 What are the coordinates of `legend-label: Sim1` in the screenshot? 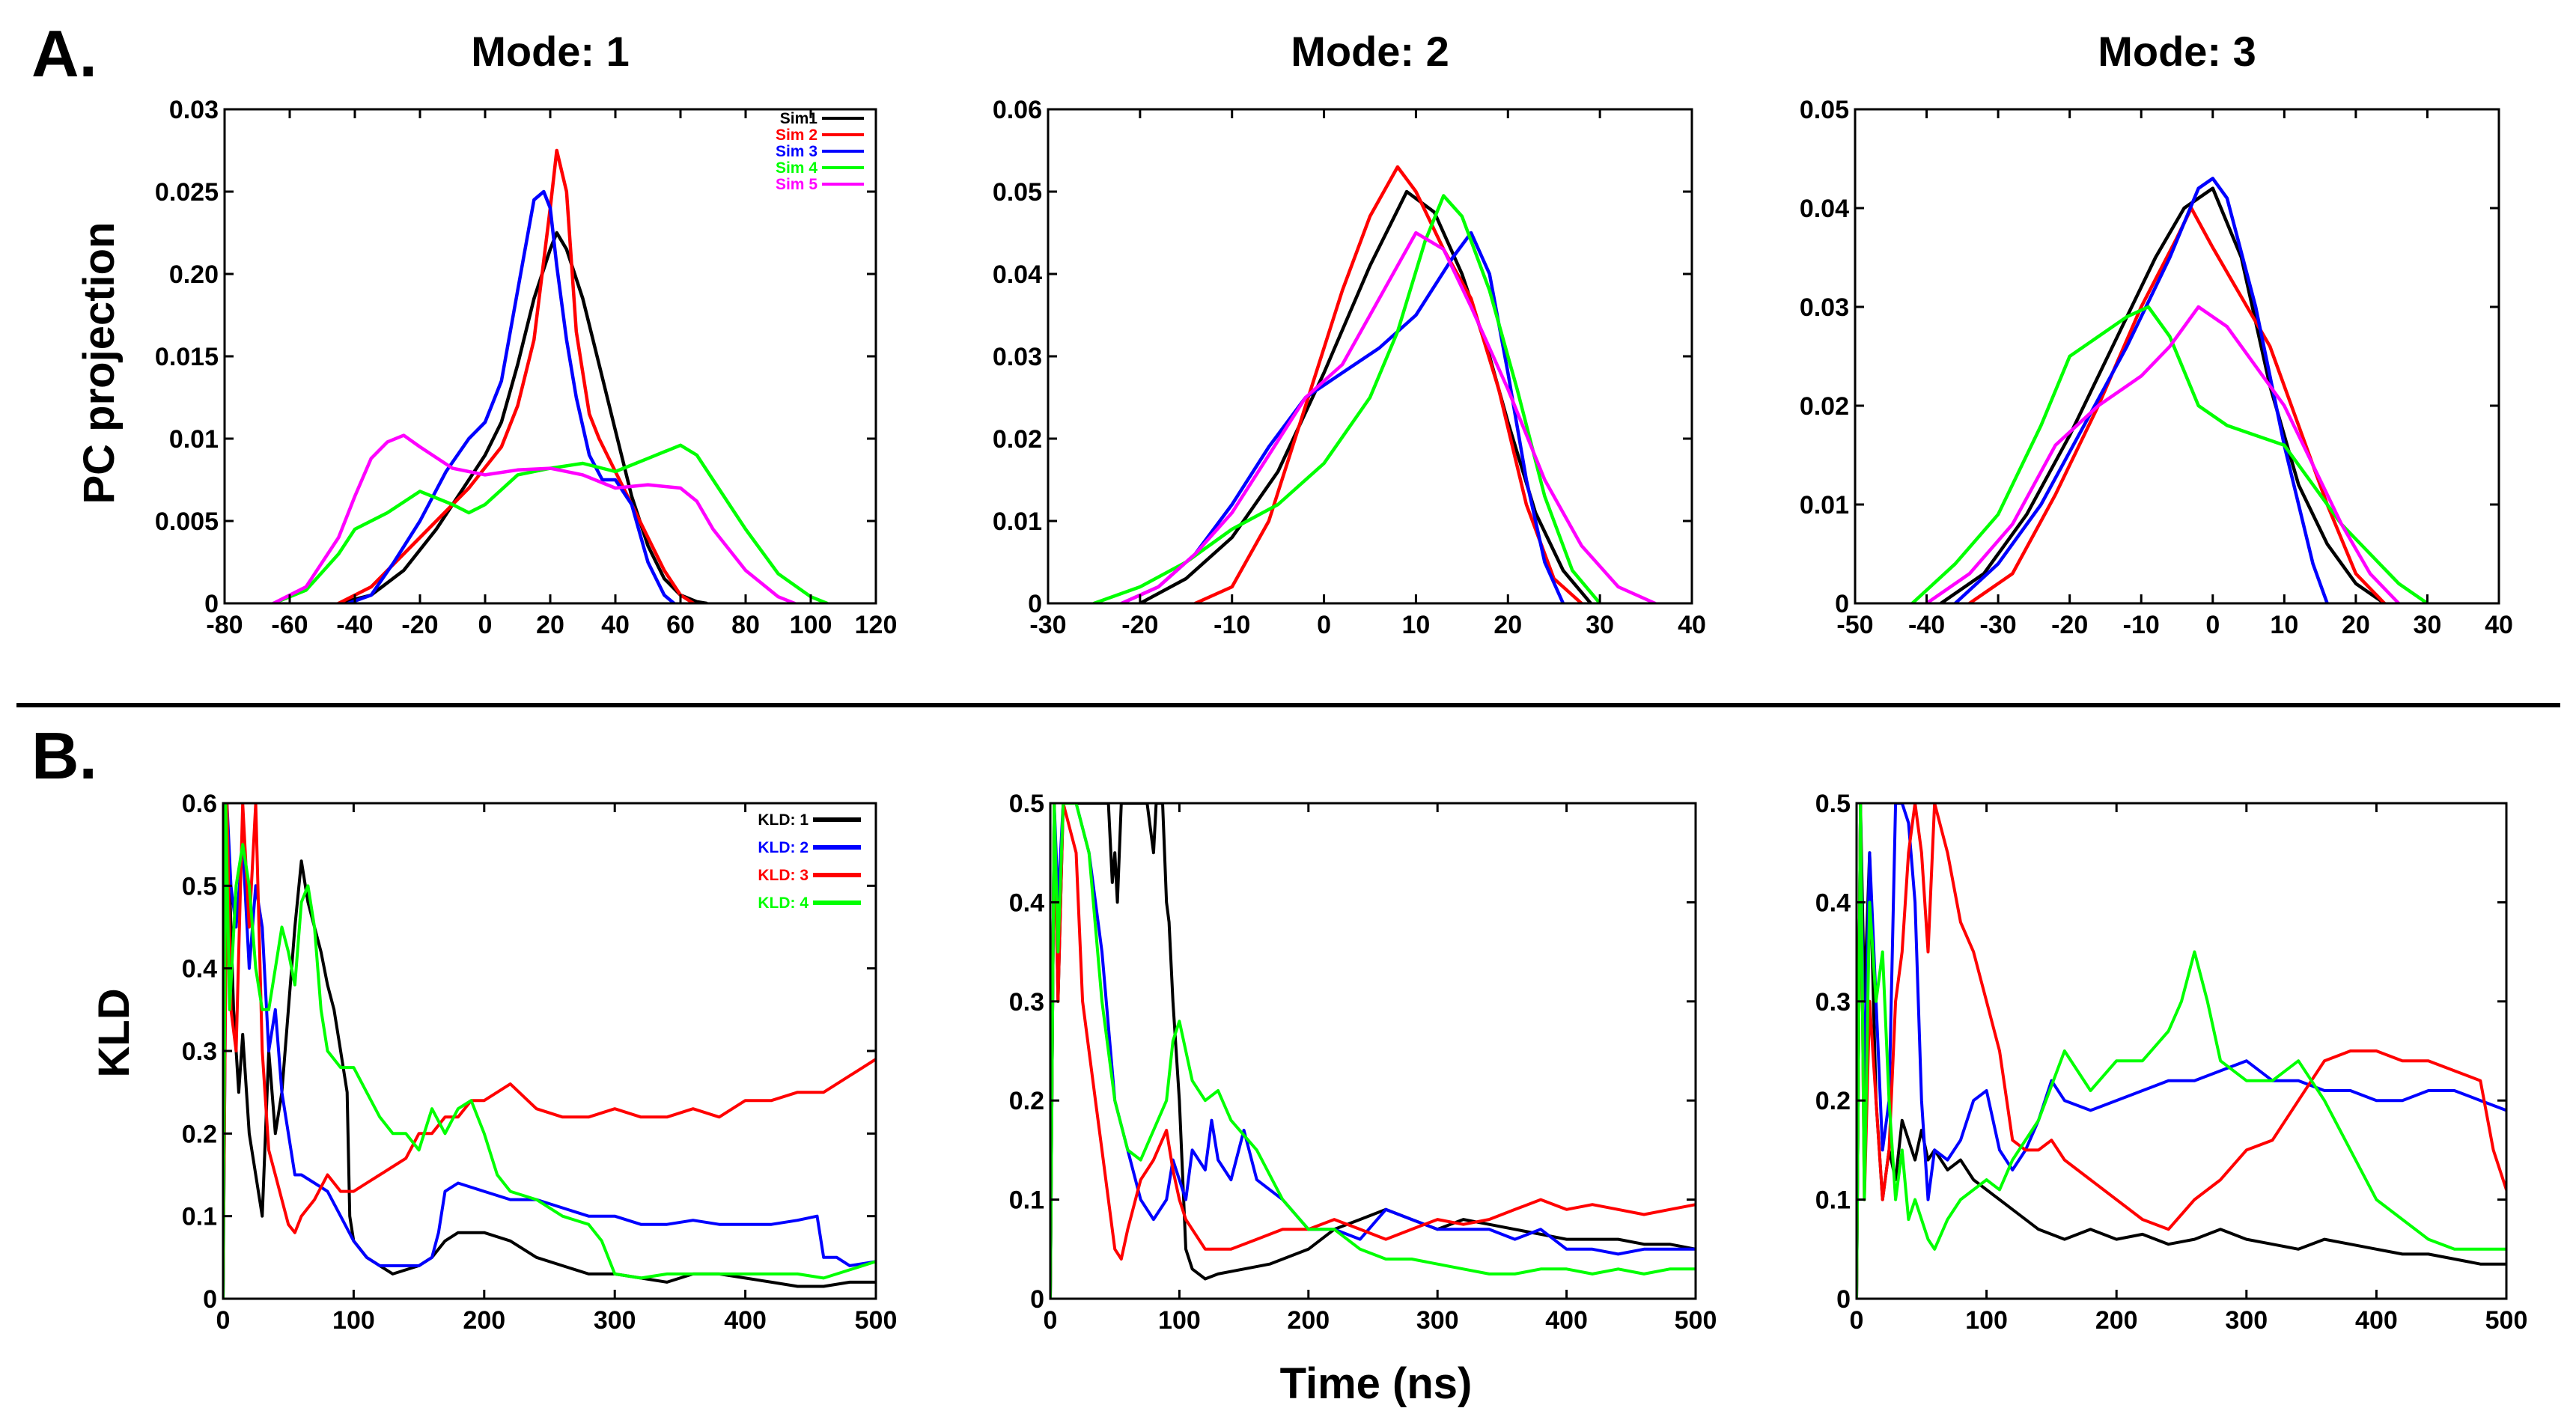 It's located at (799, 118).